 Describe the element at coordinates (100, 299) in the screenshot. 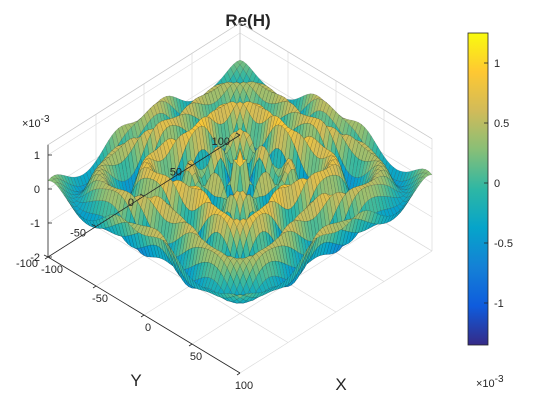

I see `x-tick-label: -50` at that location.